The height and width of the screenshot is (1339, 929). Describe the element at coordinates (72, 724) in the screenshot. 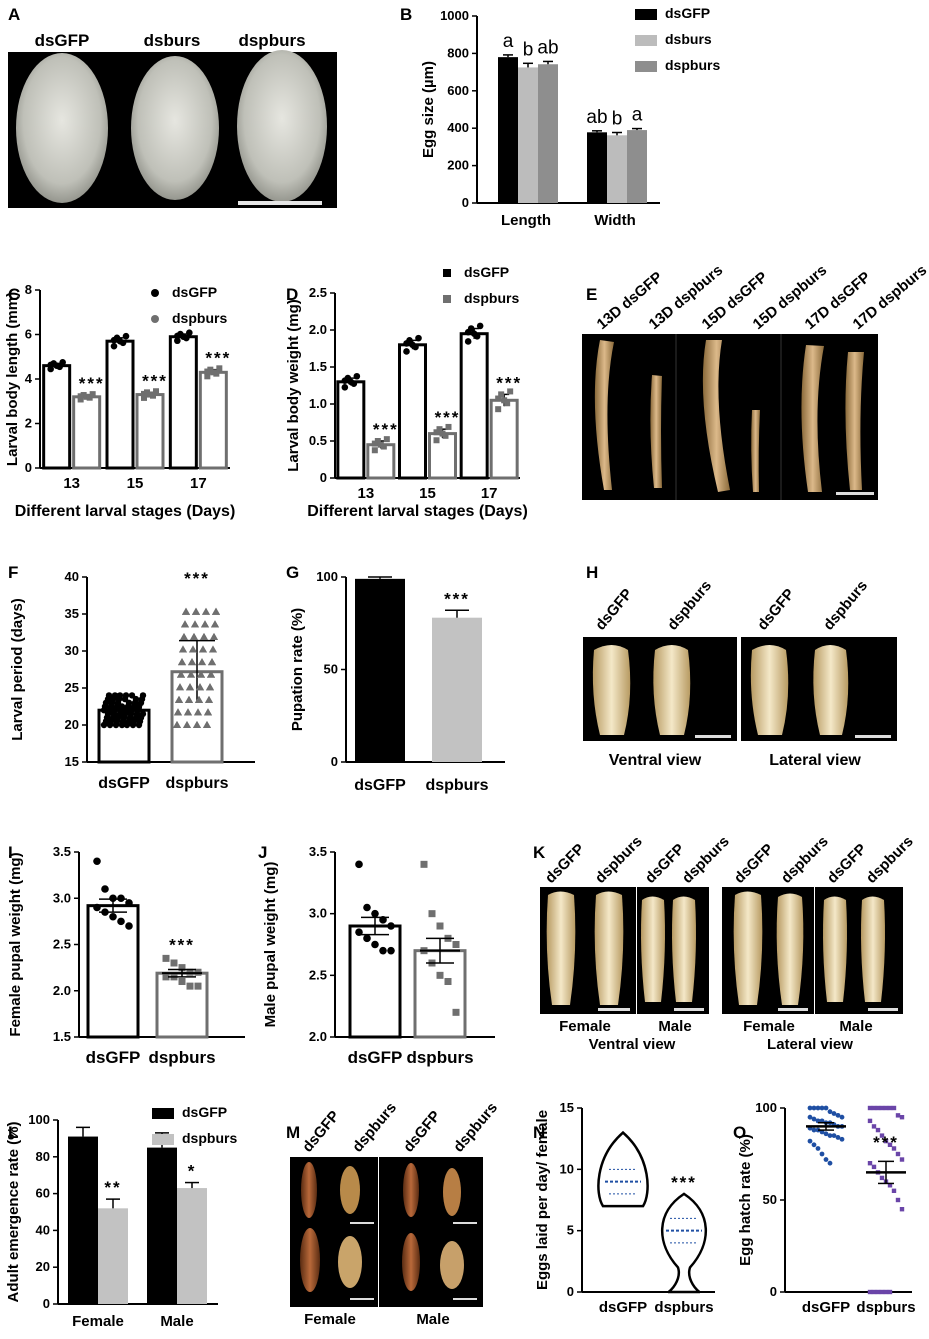

I see `y-tick-label: 20` at that location.